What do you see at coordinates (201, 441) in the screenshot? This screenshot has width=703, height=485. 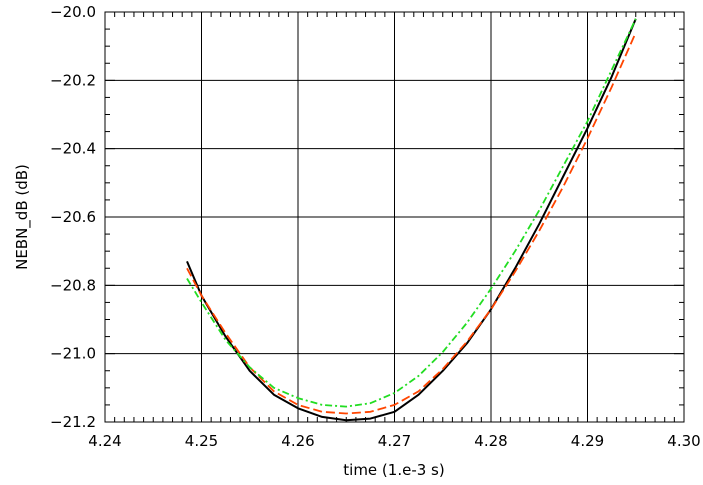 I see `x-tick-label: 4.25` at bounding box center [201, 441].